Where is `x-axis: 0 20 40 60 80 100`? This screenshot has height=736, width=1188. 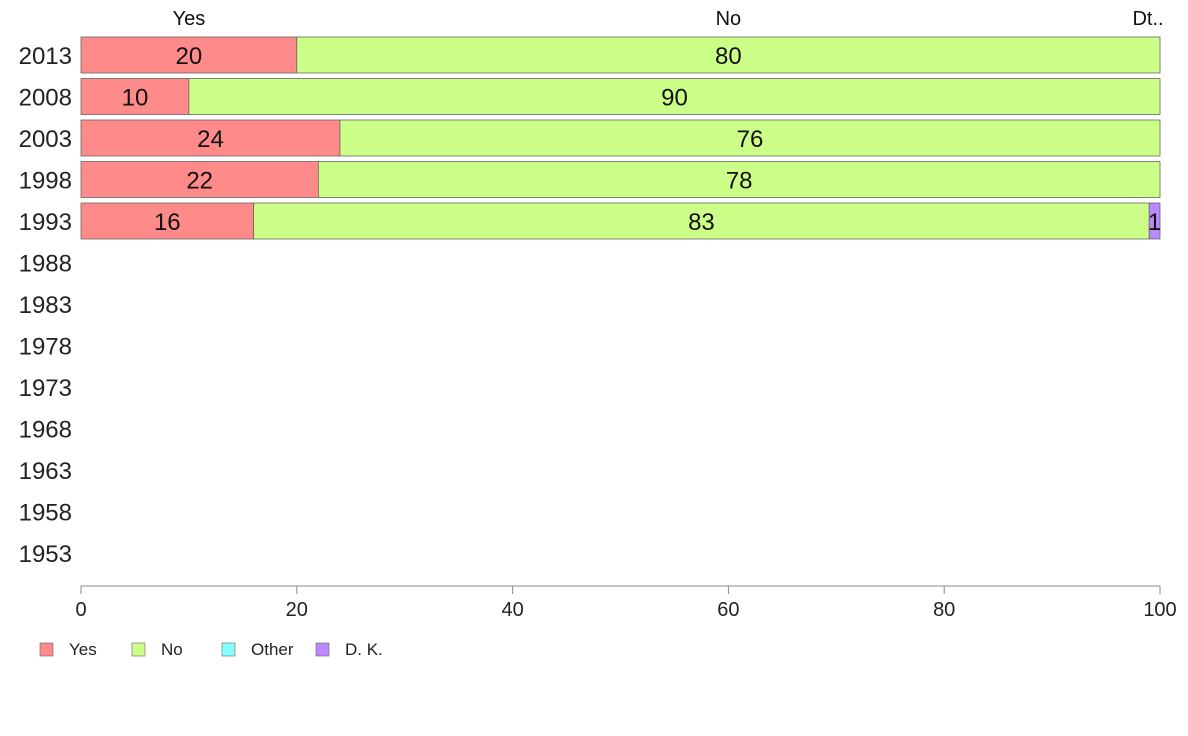 x-axis: 0 20 40 60 80 100 is located at coordinates (626, 603).